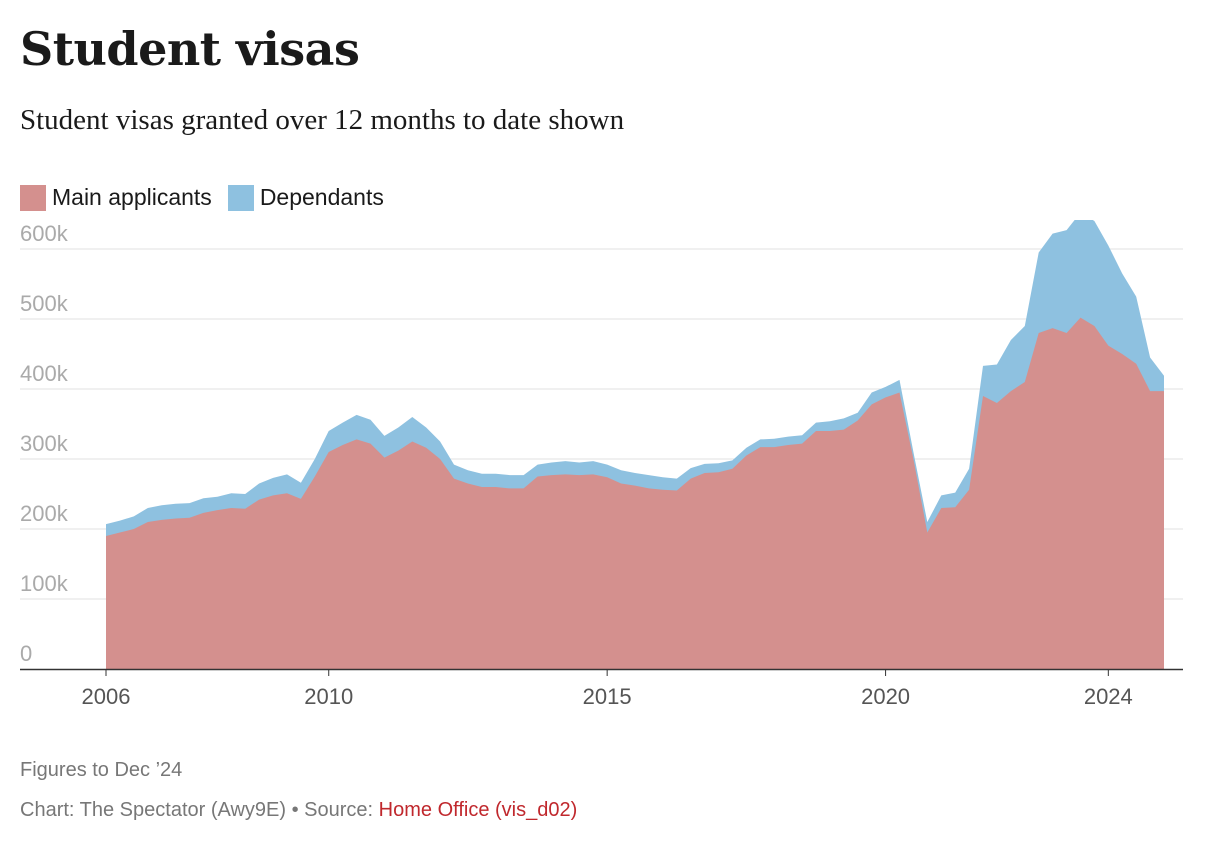  What do you see at coordinates (132, 197) in the screenshot?
I see `legend-label-main-applicants: Main applicants` at bounding box center [132, 197].